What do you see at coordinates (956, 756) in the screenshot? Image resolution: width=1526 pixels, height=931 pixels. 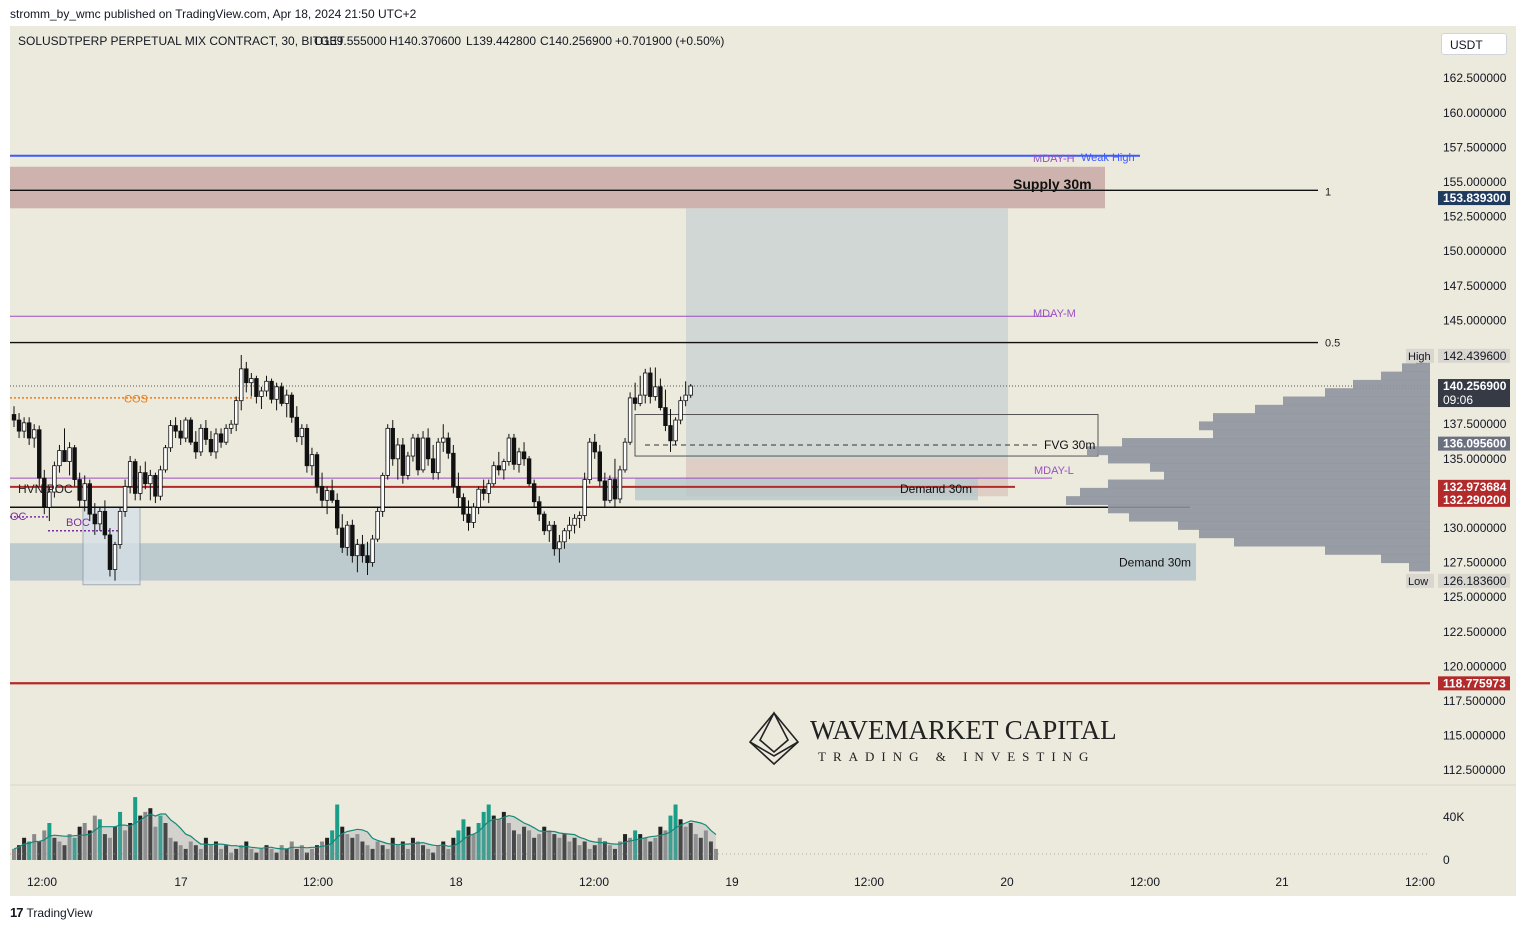 I see `watermark-subtitle: TRADING & INVESTING` at bounding box center [956, 756].